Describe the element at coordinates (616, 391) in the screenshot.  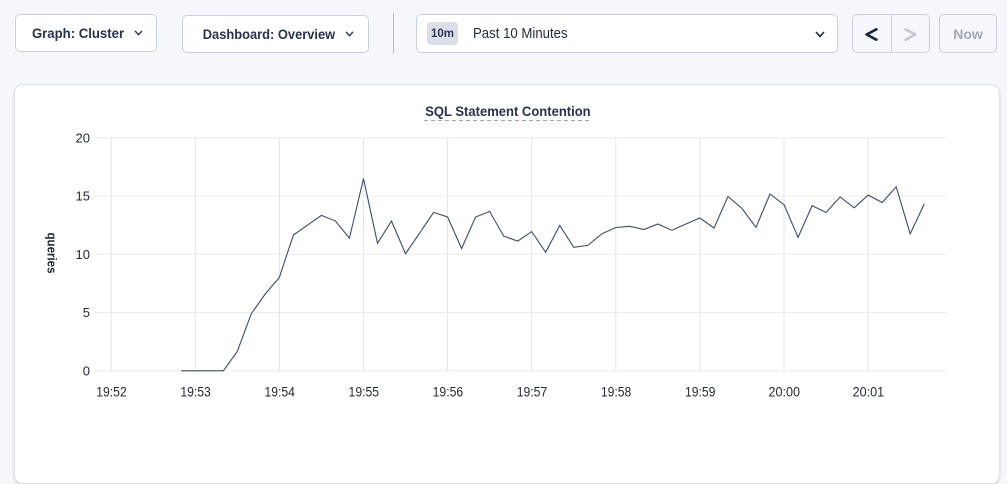
I see `svg-text: 19:58` at that location.